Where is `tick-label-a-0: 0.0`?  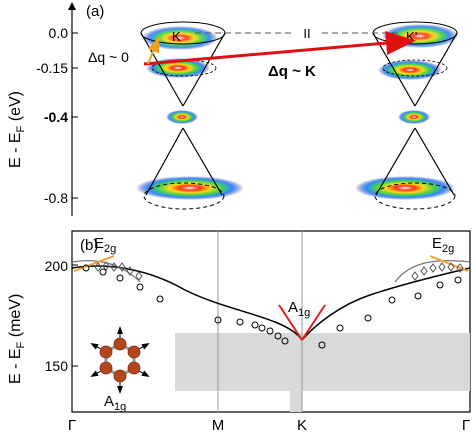
tick-label-a-0: 0.0 is located at coordinates (59, 33).